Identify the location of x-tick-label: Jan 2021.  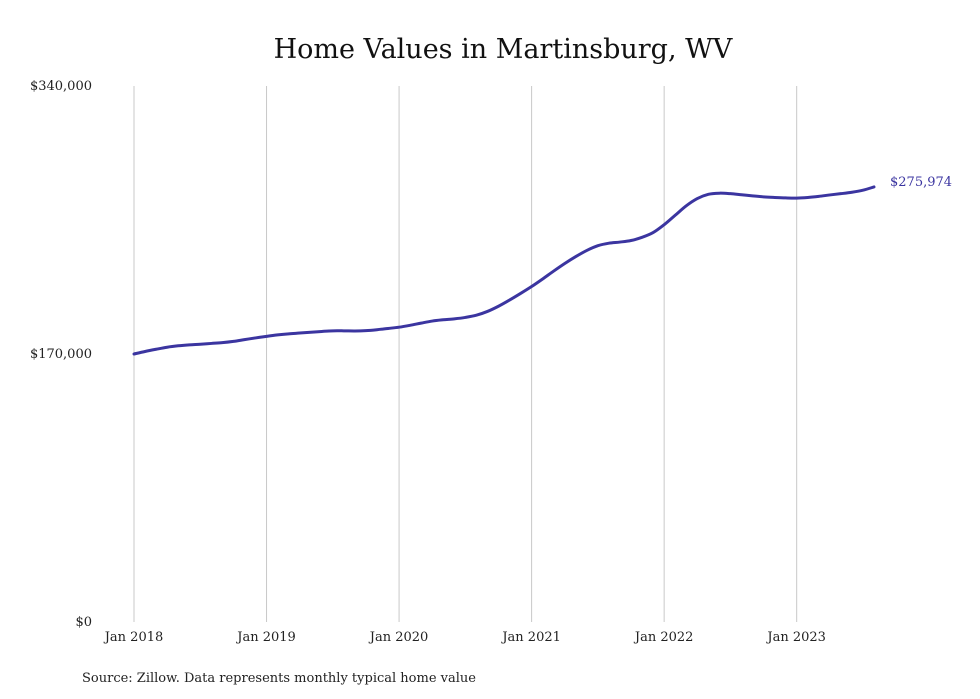
(530, 637).